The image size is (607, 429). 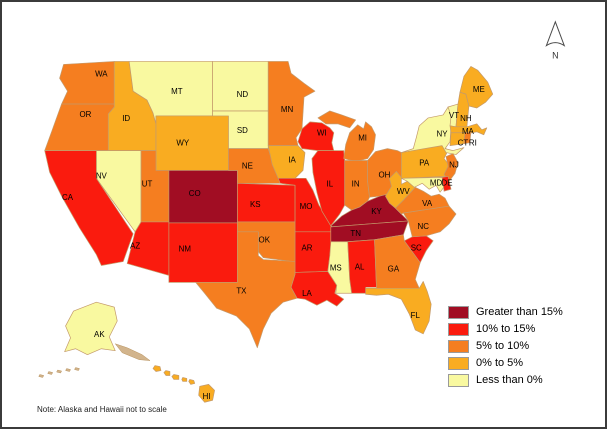 I want to click on state-label-or: OR, so click(x=85, y=114).